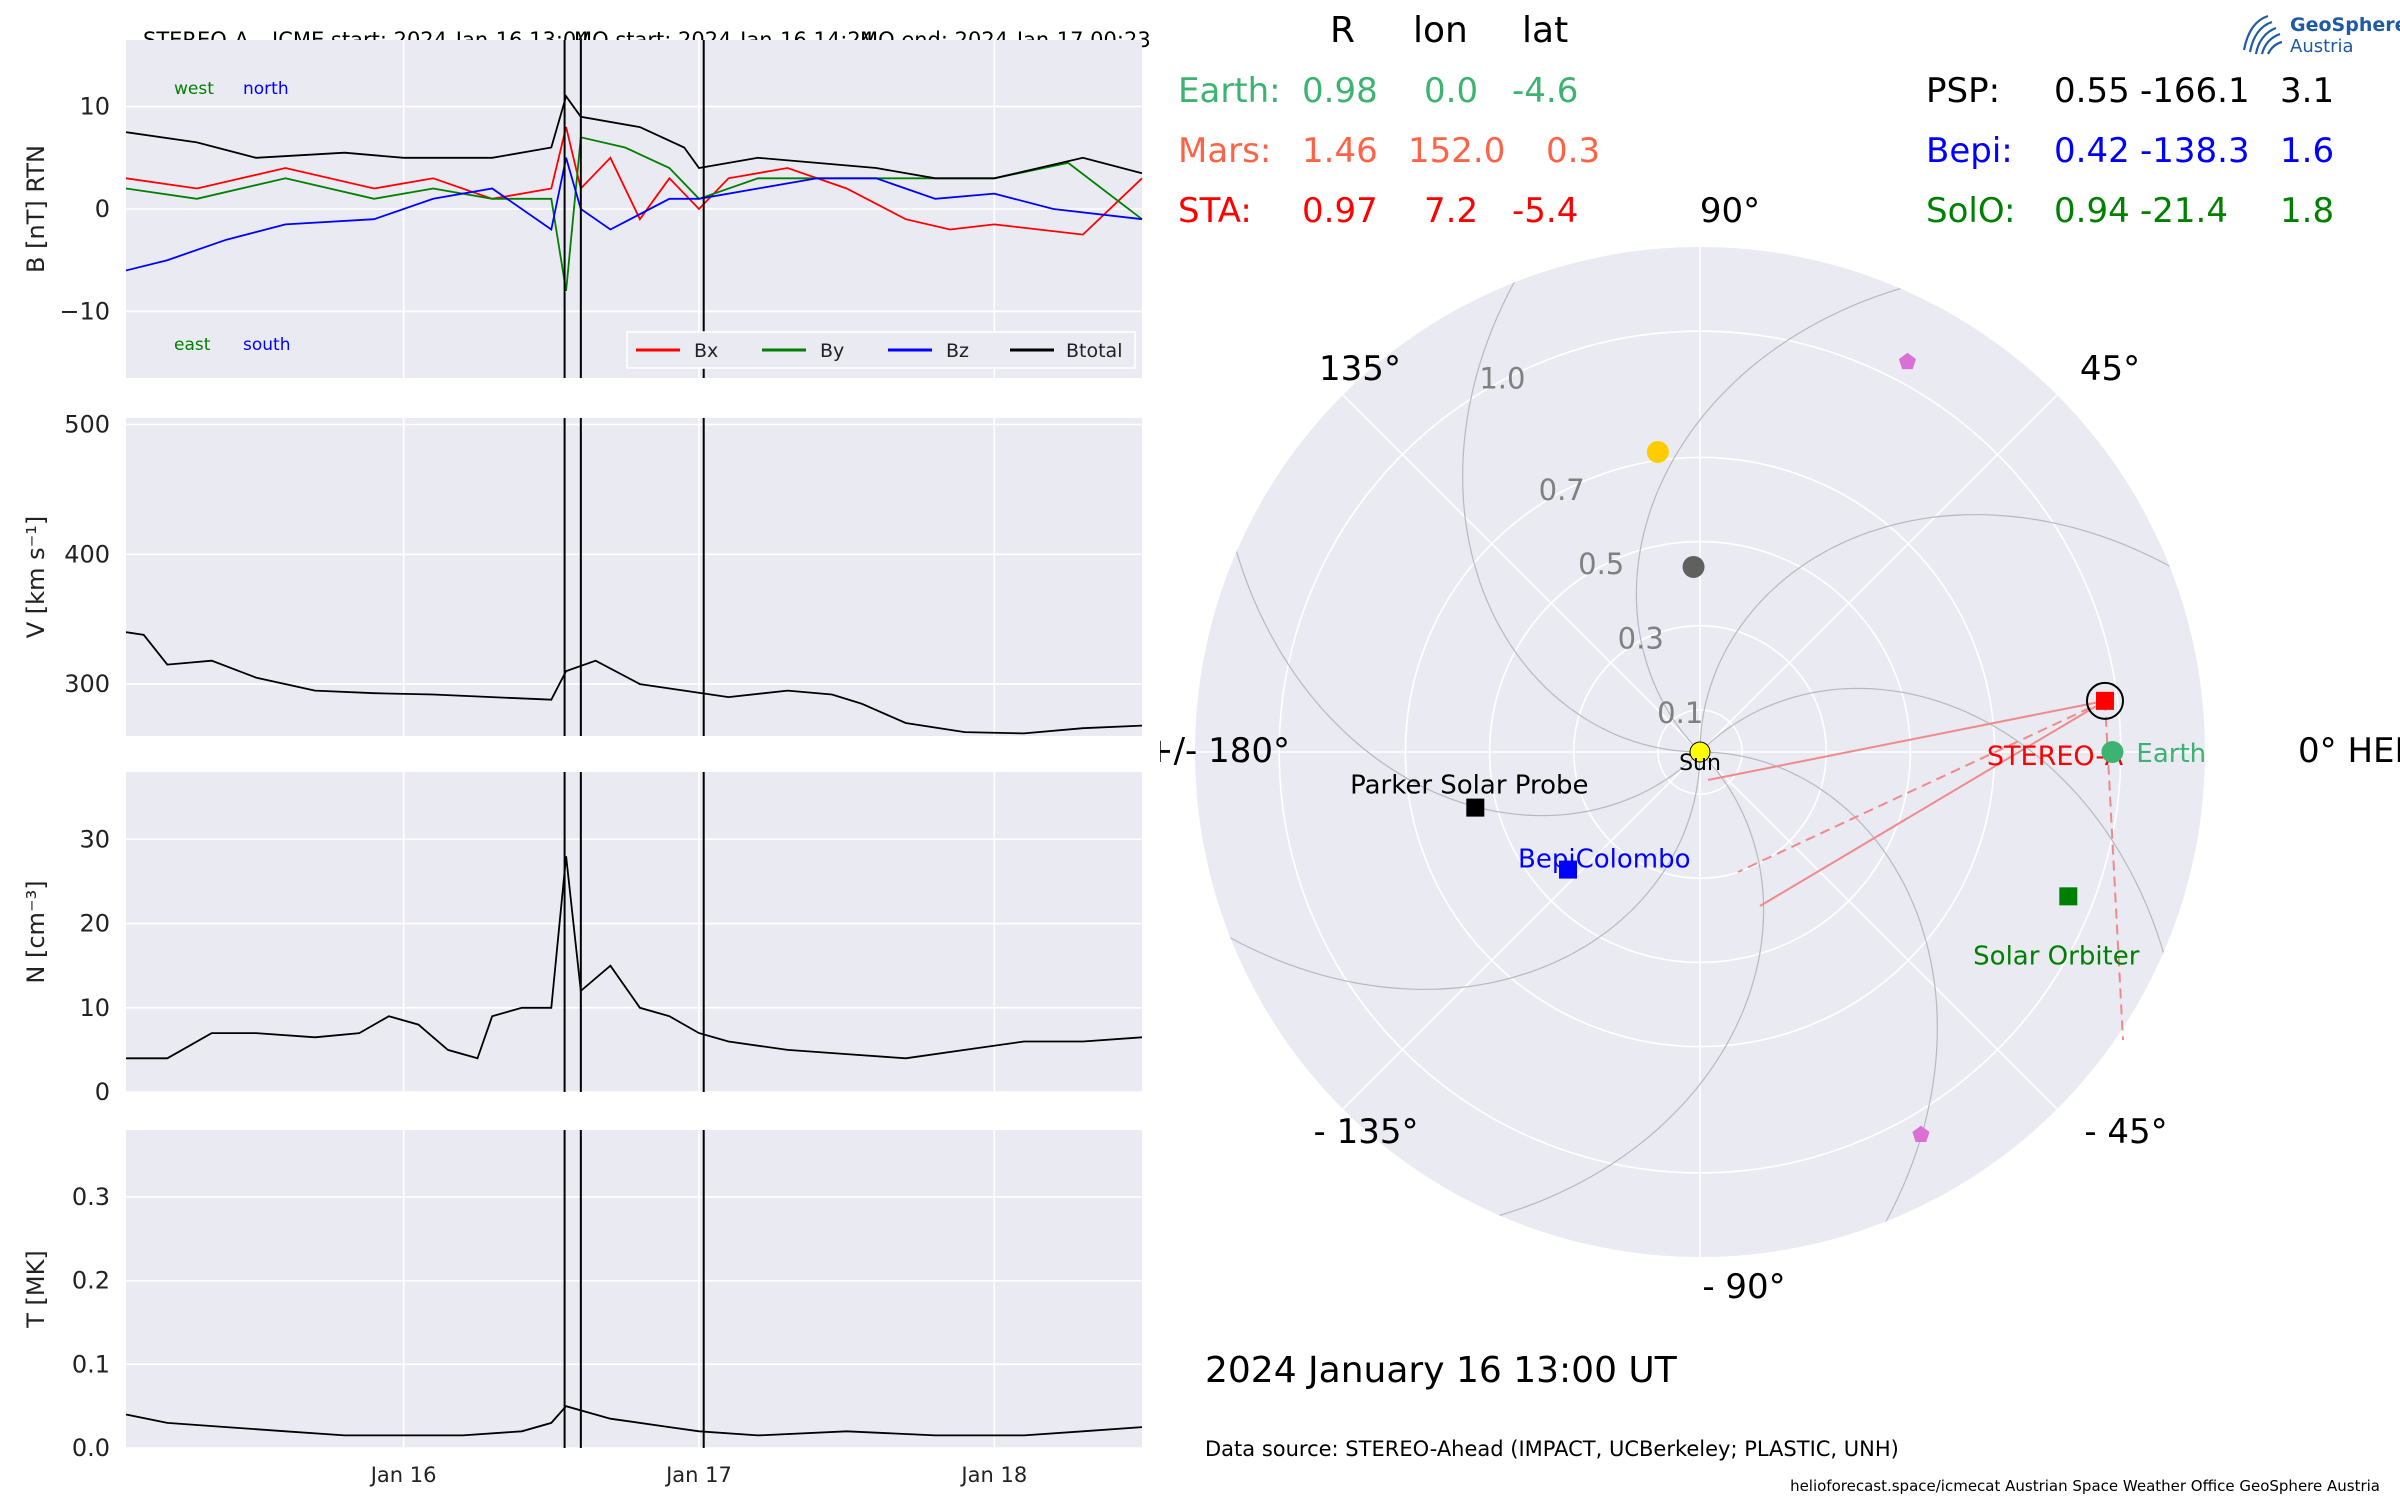 This screenshot has width=2400, height=1500. I want to click on body-marker-stereo-a, so click(2104, 700).